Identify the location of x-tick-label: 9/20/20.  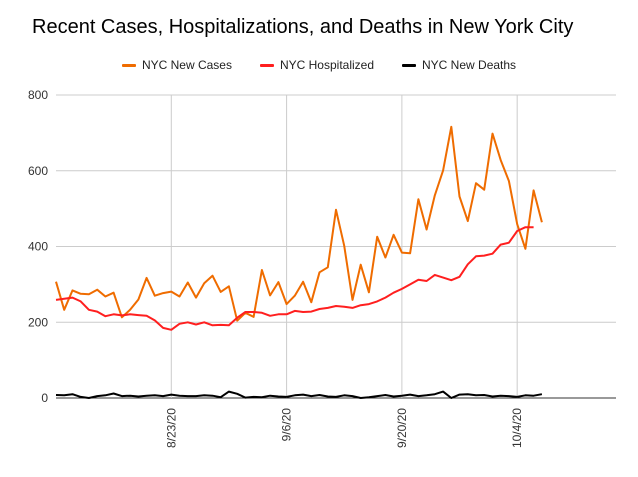
(402, 428).